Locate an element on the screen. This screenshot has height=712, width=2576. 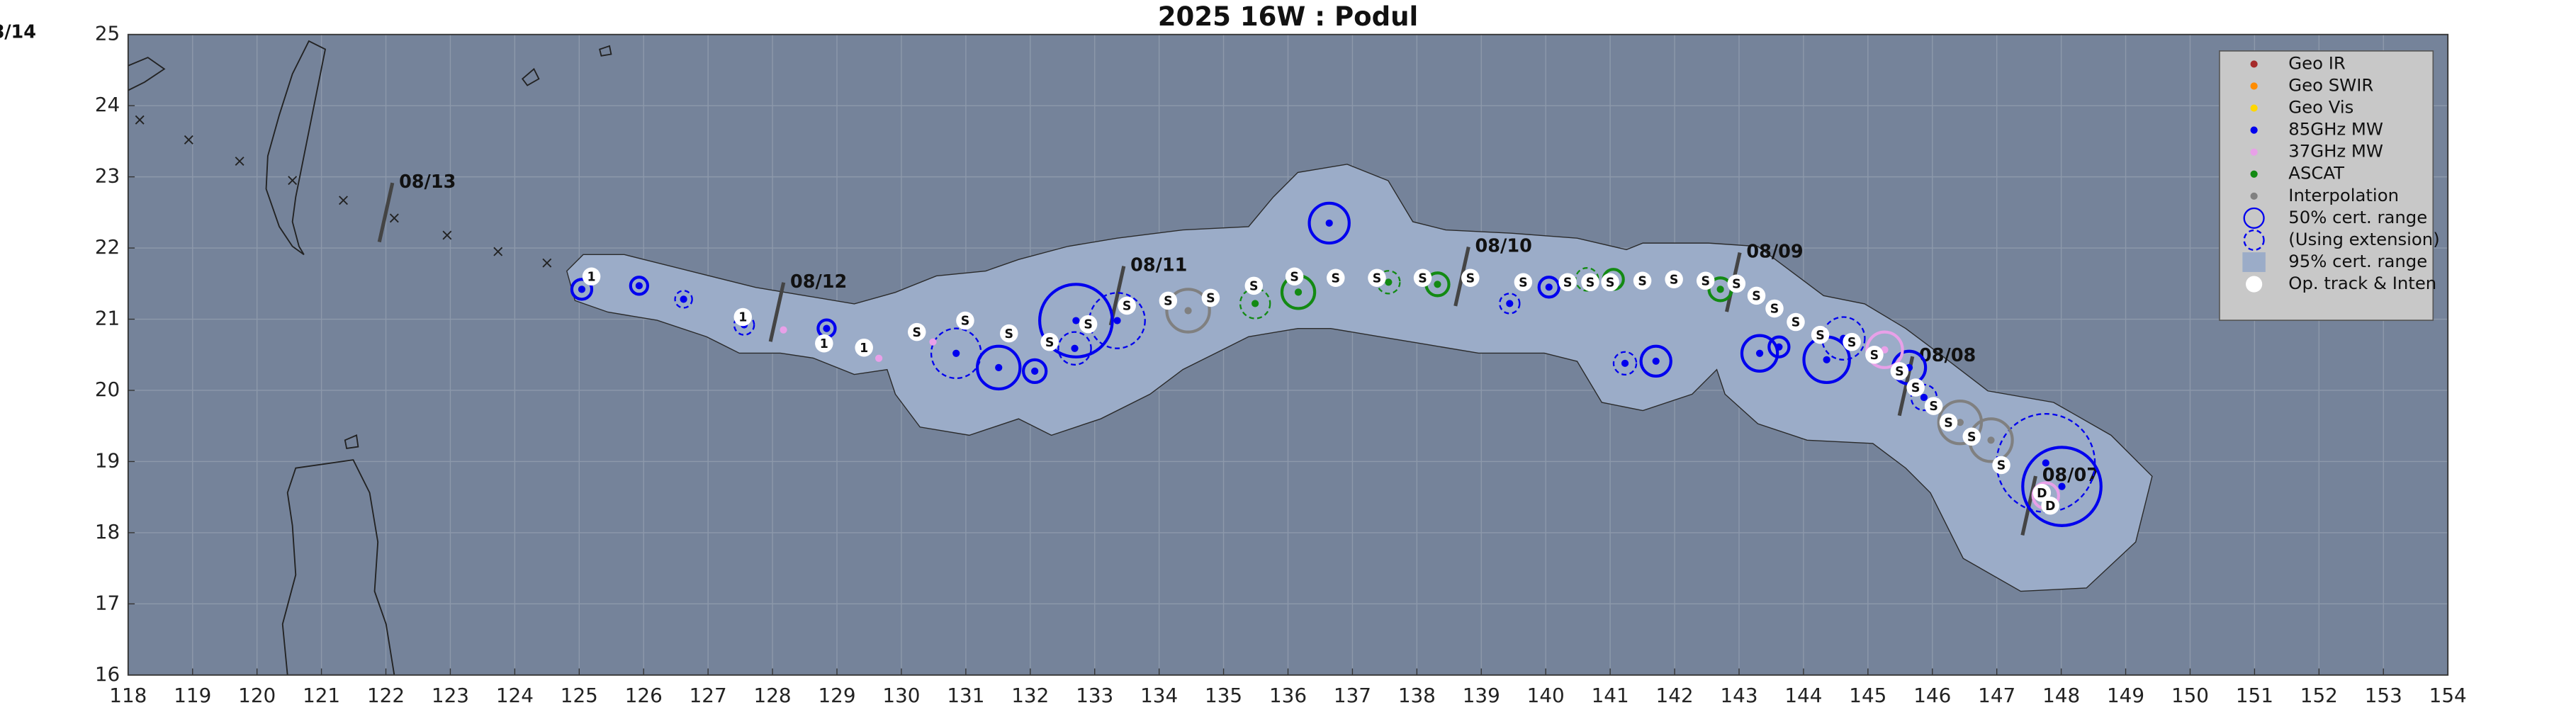
legend-label: Op. track & Inten is located at coordinates (2362, 283).